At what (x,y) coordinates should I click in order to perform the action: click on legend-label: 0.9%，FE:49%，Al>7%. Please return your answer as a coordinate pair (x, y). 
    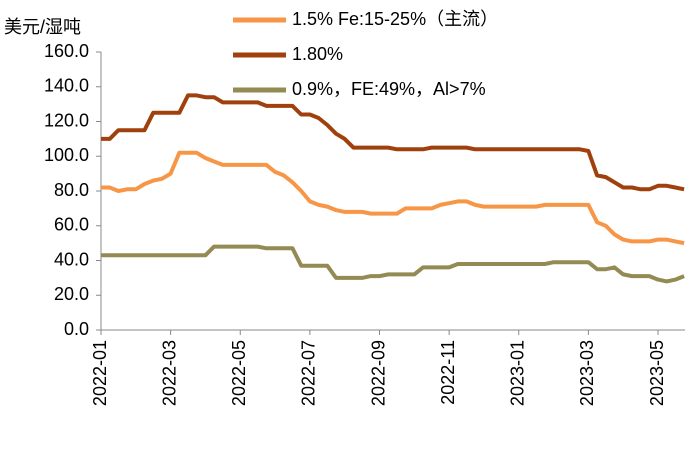
    Looking at the image, I should click on (389, 89).